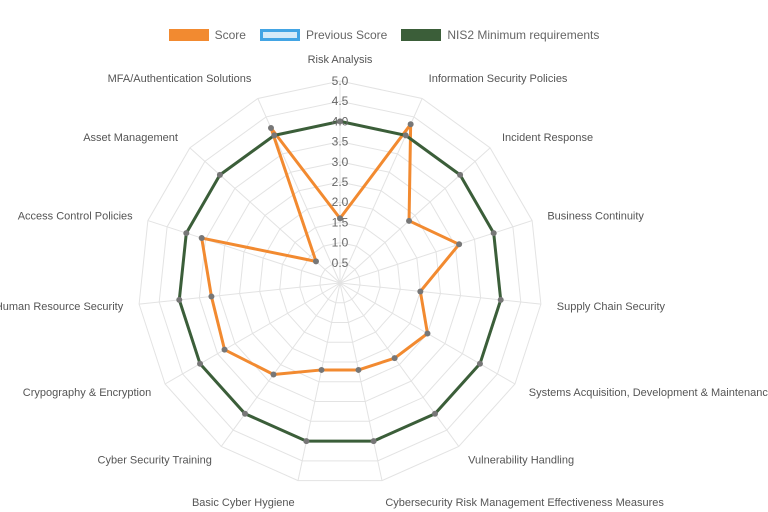 This screenshot has height=512, width=768. What do you see at coordinates (498, 79) in the screenshot?
I see `axis-label: Information Security Policies` at bounding box center [498, 79].